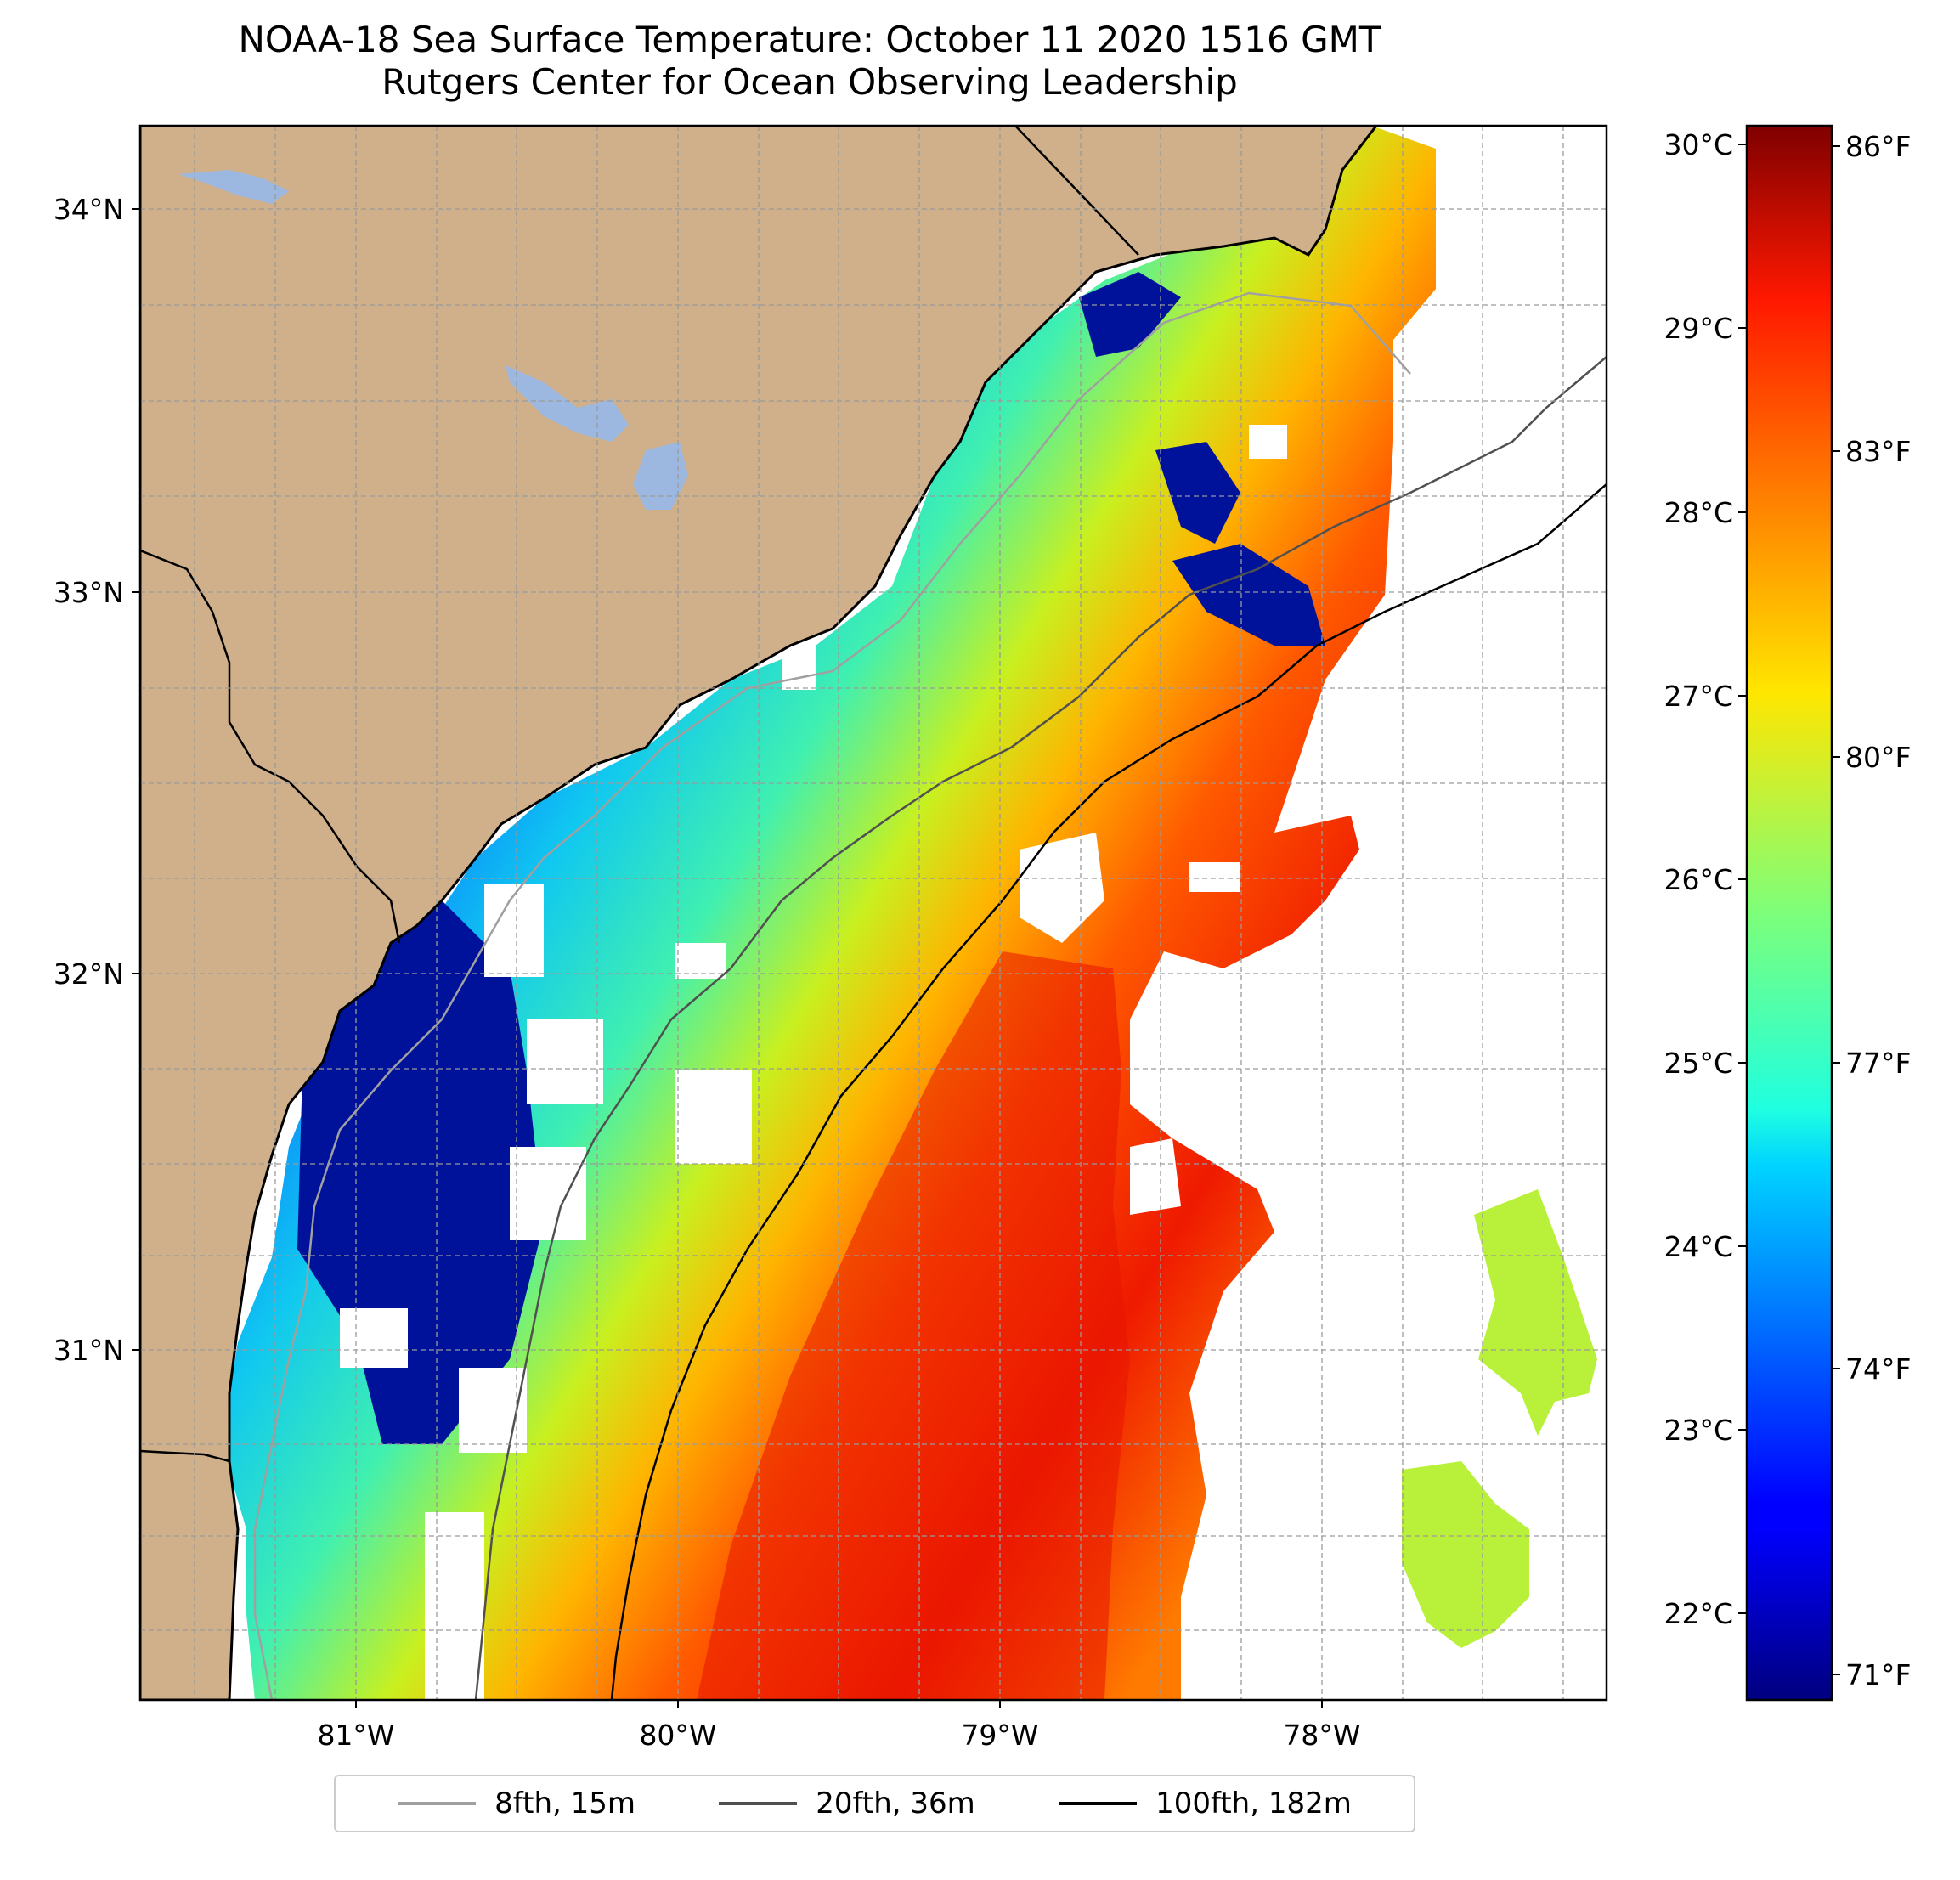 The height and width of the screenshot is (1880, 1960). What do you see at coordinates (1698, 1431) in the screenshot?
I see `cbar-c-23: 23°C` at bounding box center [1698, 1431].